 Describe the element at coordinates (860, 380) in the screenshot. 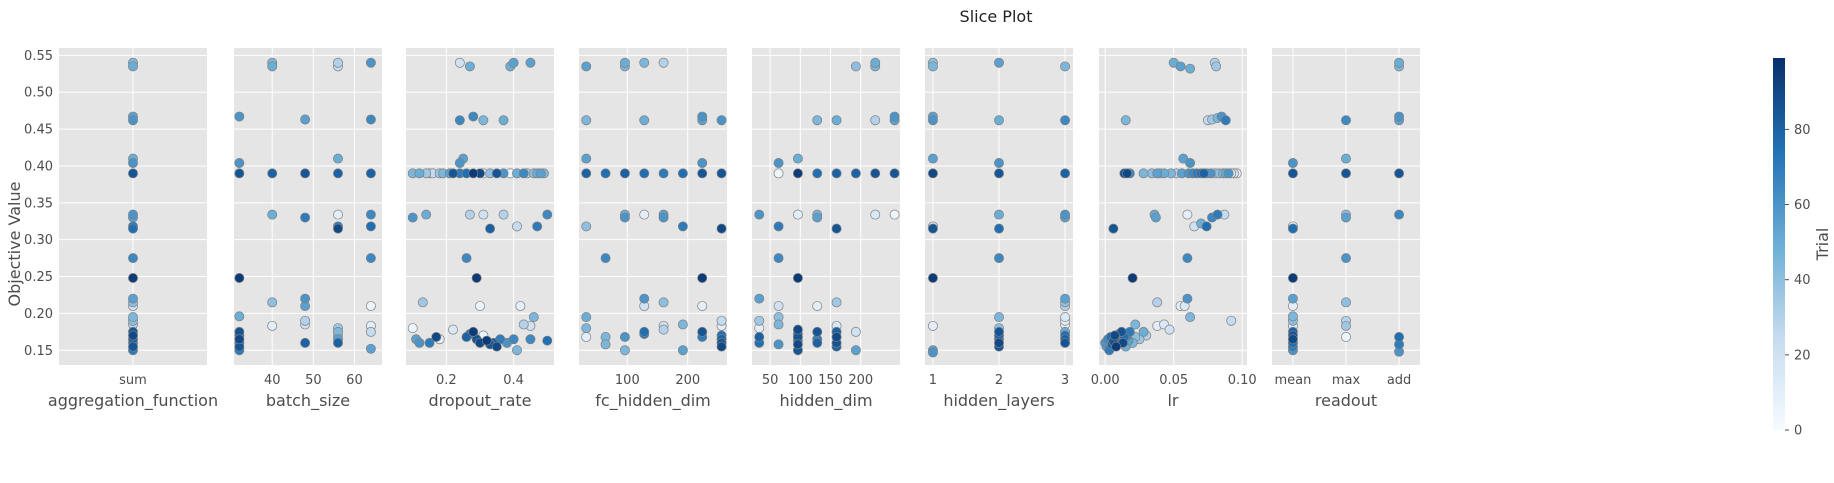

I see `x-tick-label: 200` at that location.